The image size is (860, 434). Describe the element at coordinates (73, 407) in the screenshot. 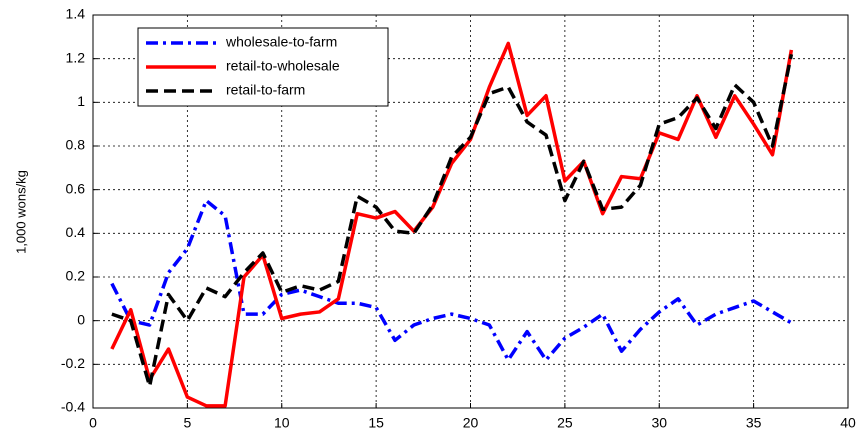

I see `y-tick-label: -0.4` at that location.